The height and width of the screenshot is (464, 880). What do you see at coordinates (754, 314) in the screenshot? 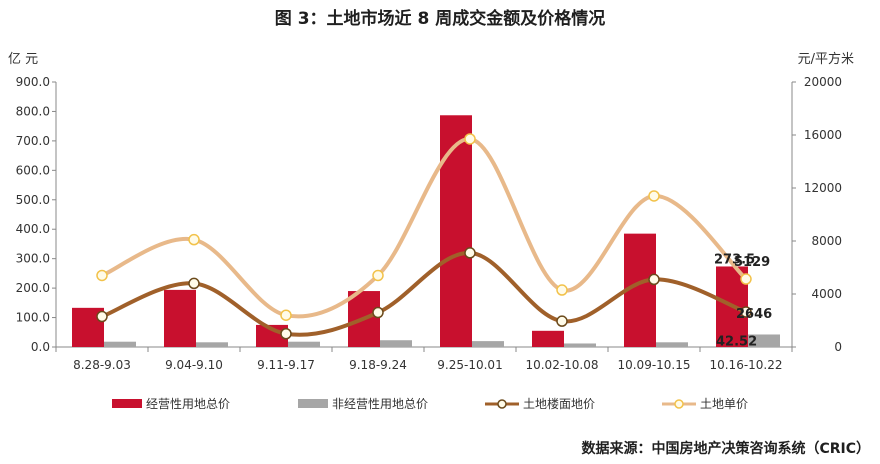
I see `data-label: 2646` at bounding box center [754, 314].